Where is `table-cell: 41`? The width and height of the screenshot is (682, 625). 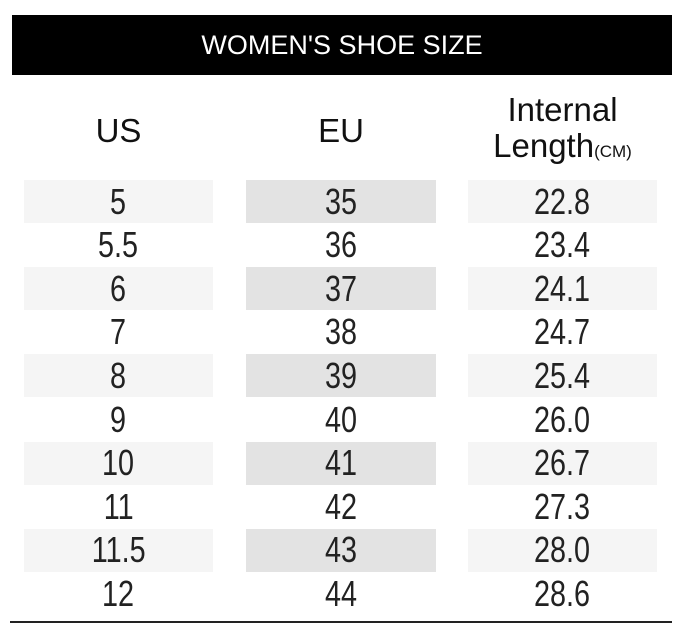 table-cell: 41 is located at coordinates (341, 463).